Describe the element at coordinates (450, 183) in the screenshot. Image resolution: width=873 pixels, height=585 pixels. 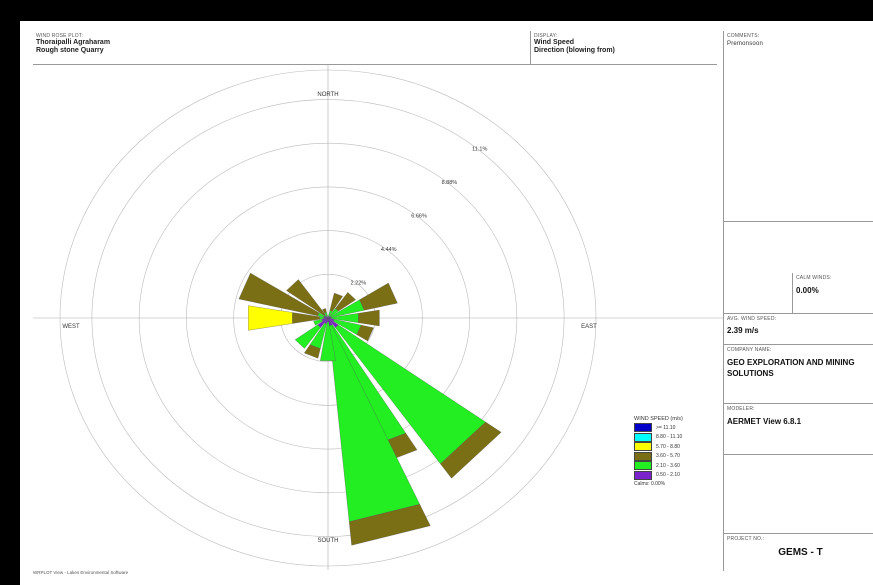
I see `ring-label: 8.88%` at that location.